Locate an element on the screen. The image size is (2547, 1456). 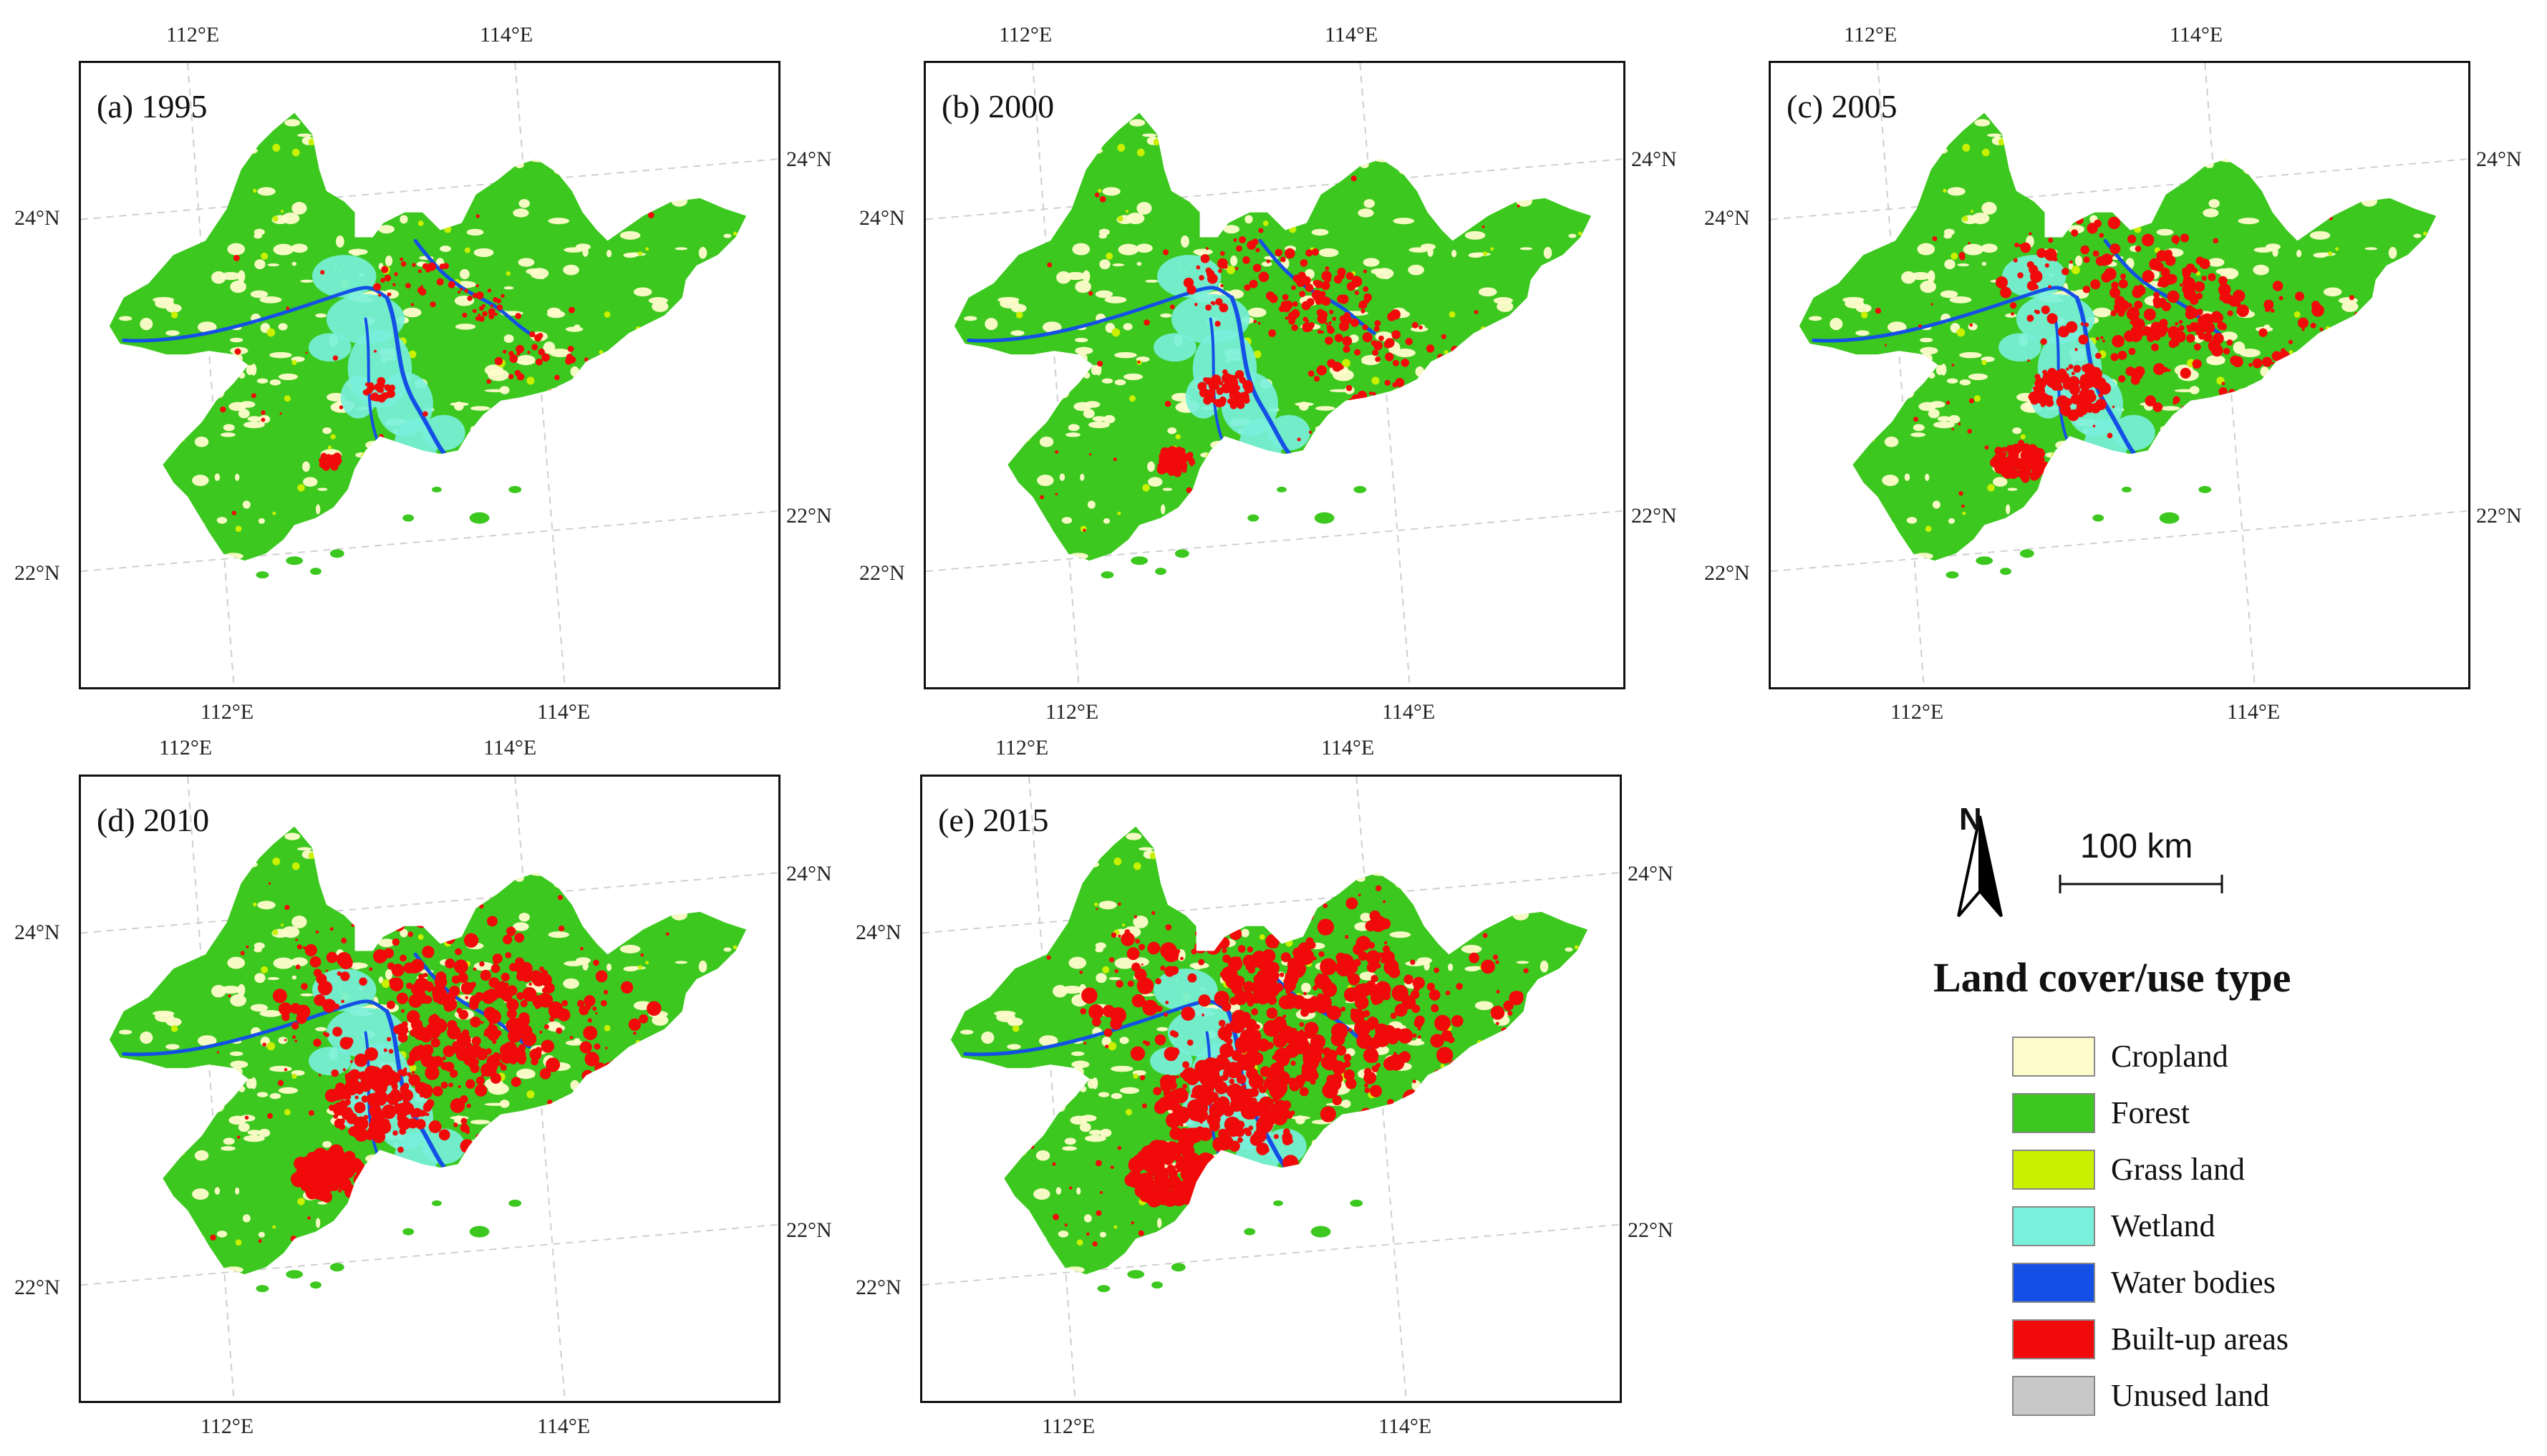
legend-label: Built-up areas is located at coordinates (2200, 1338).